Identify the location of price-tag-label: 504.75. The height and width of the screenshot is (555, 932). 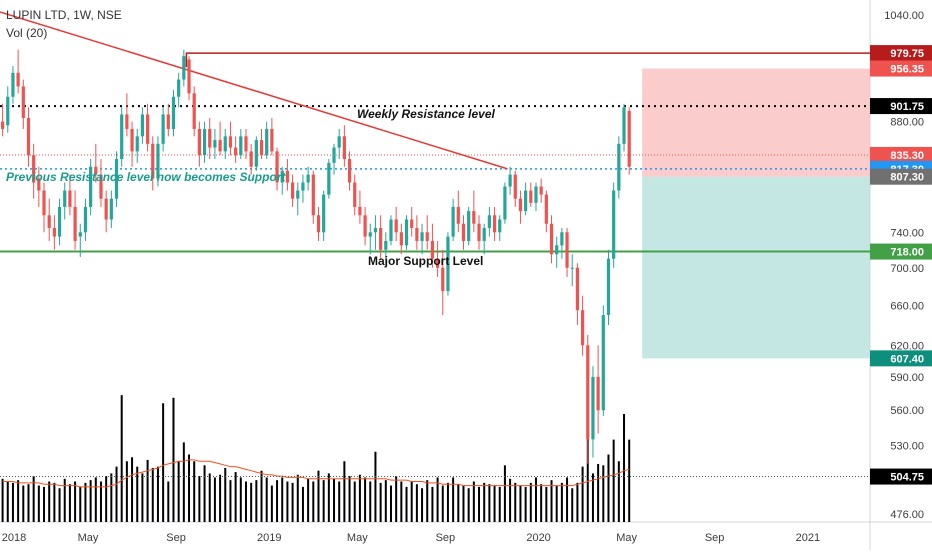
(907, 478).